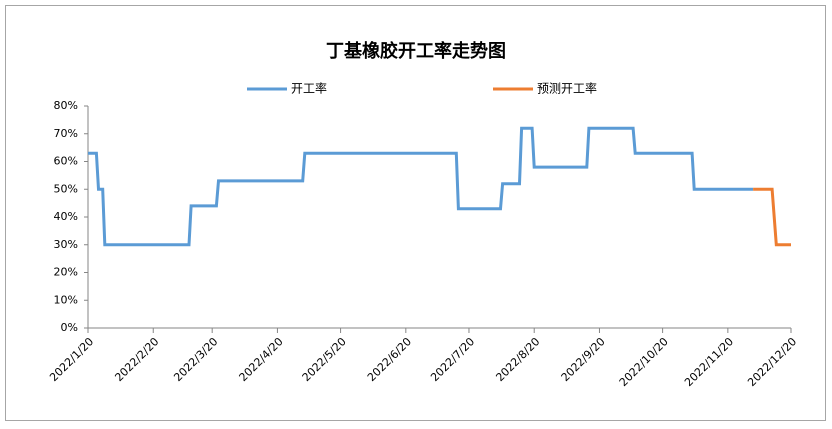 The image size is (832, 429). Describe the element at coordinates (66, 272) in the screenshot. I see `y-tick-label: 20%` at that location.